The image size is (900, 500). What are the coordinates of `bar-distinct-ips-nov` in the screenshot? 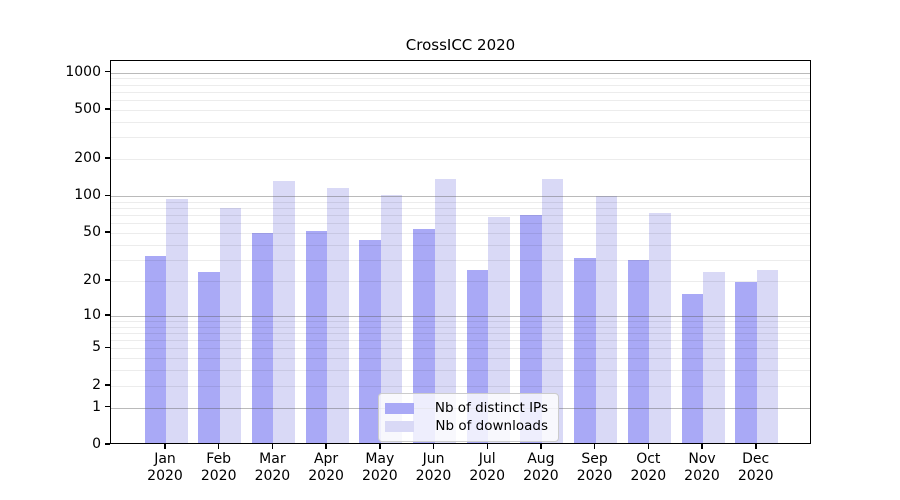 It's located at (692, 368).